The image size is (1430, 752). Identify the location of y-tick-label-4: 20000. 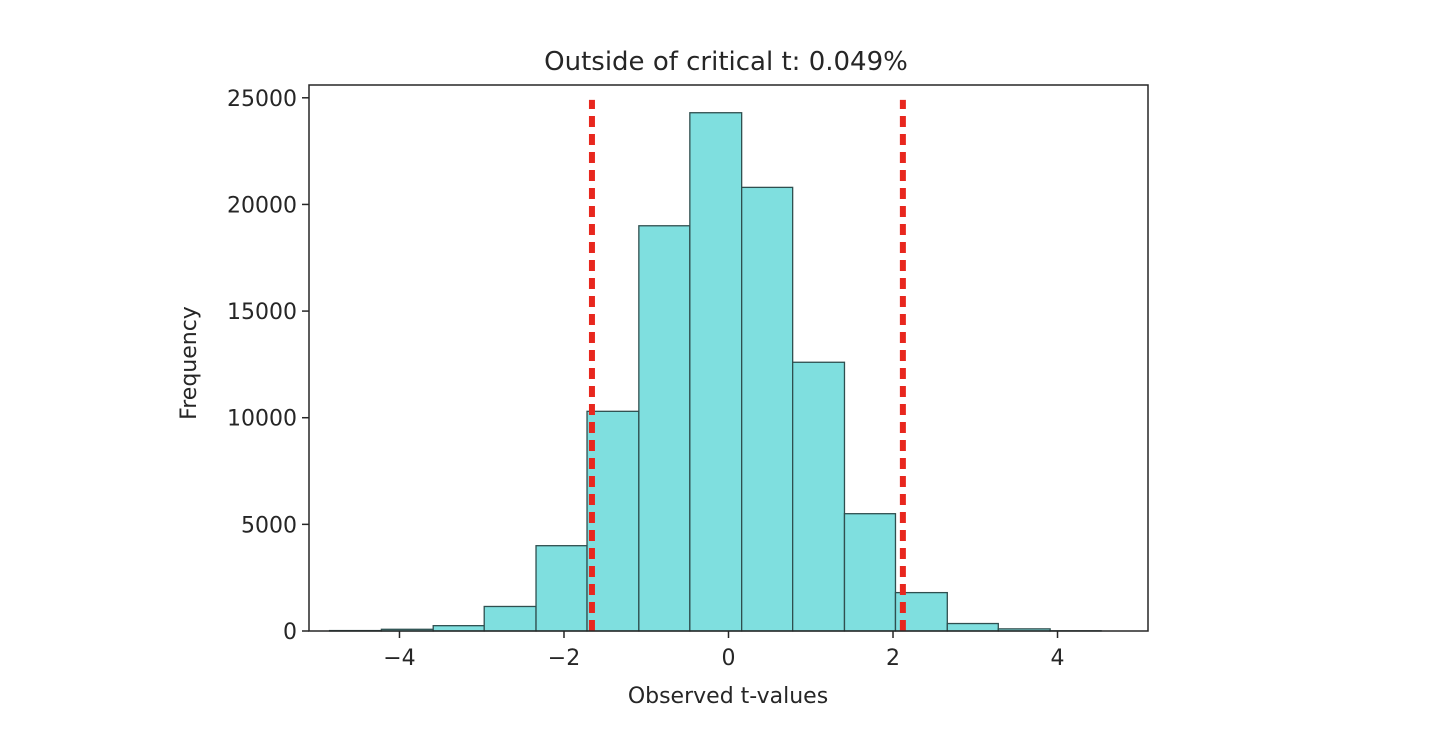
(262, 205).